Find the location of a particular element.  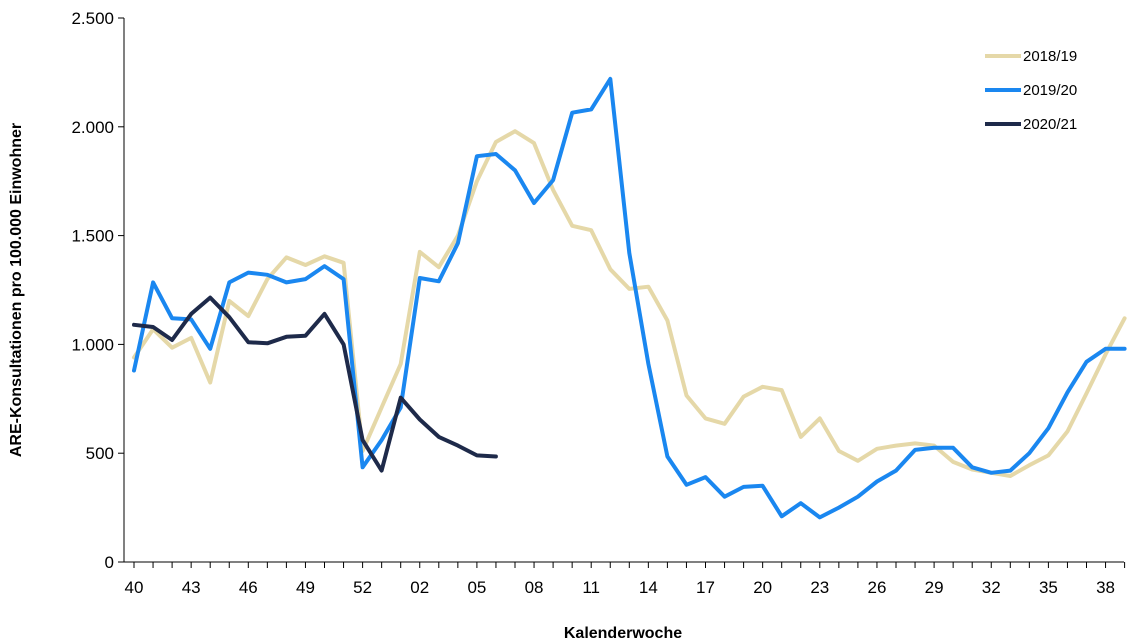

x-tick-label: 32 is located at coordinates (991, 587).